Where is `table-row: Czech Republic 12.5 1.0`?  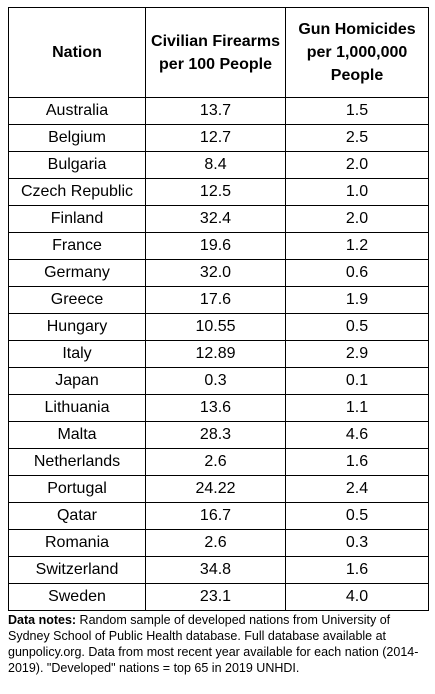
table-row: Czech Republic 12.5 1.0 is located at coordinates (218, 192).